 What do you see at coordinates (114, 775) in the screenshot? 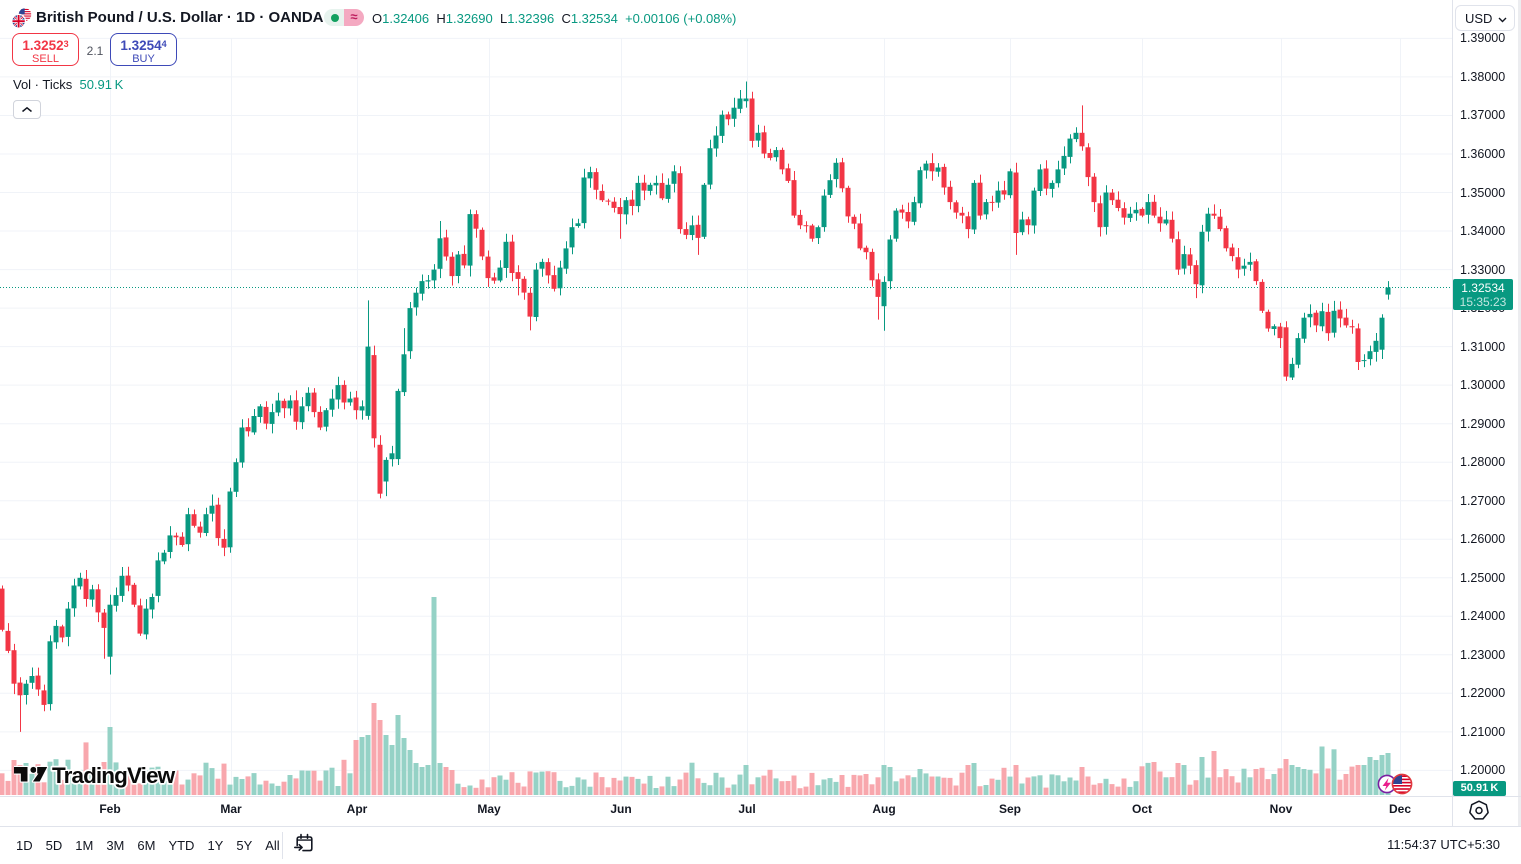
I see `svg-text: TradingView` at bounding box center [114, 775].